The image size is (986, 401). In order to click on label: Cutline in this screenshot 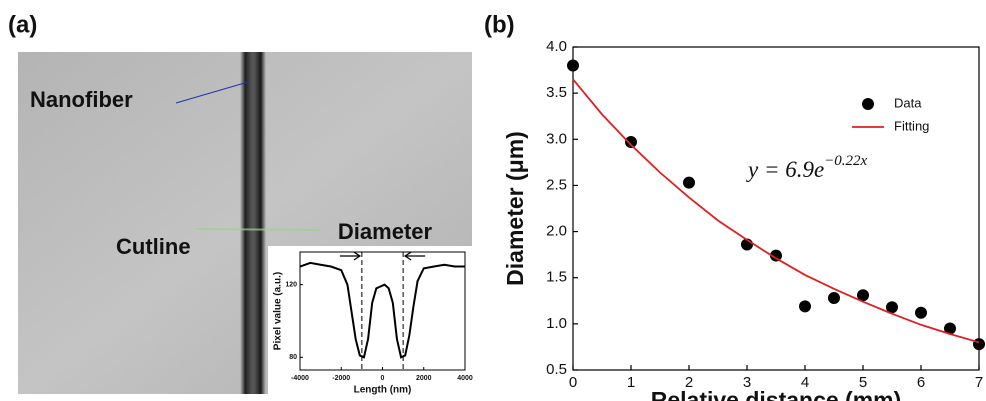, I will do `click(153, 246)`.